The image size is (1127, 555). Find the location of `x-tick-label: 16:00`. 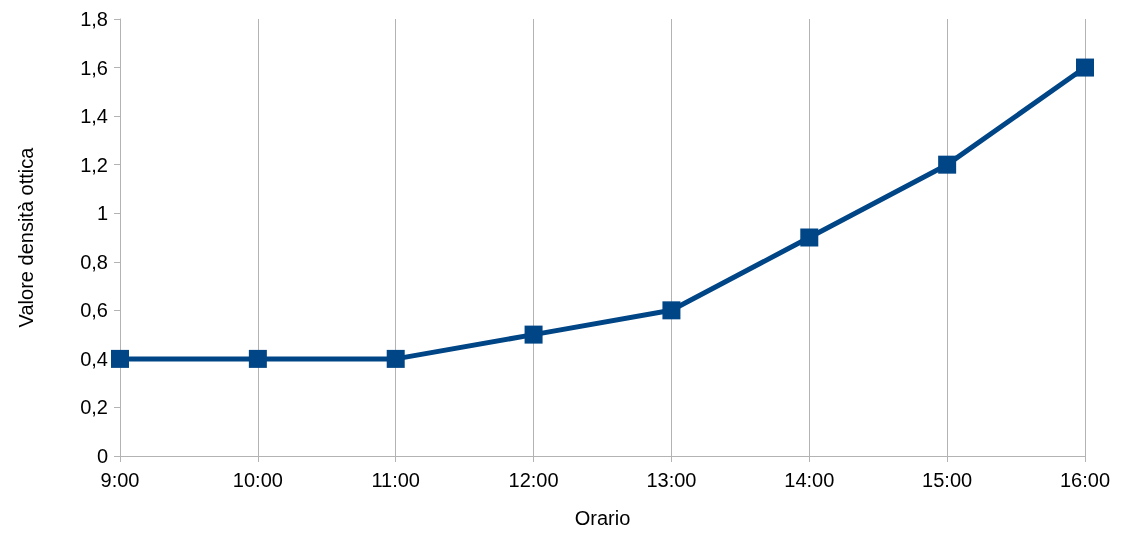

x-tick-label: 16:00 is located at coordinates (1085, 480).